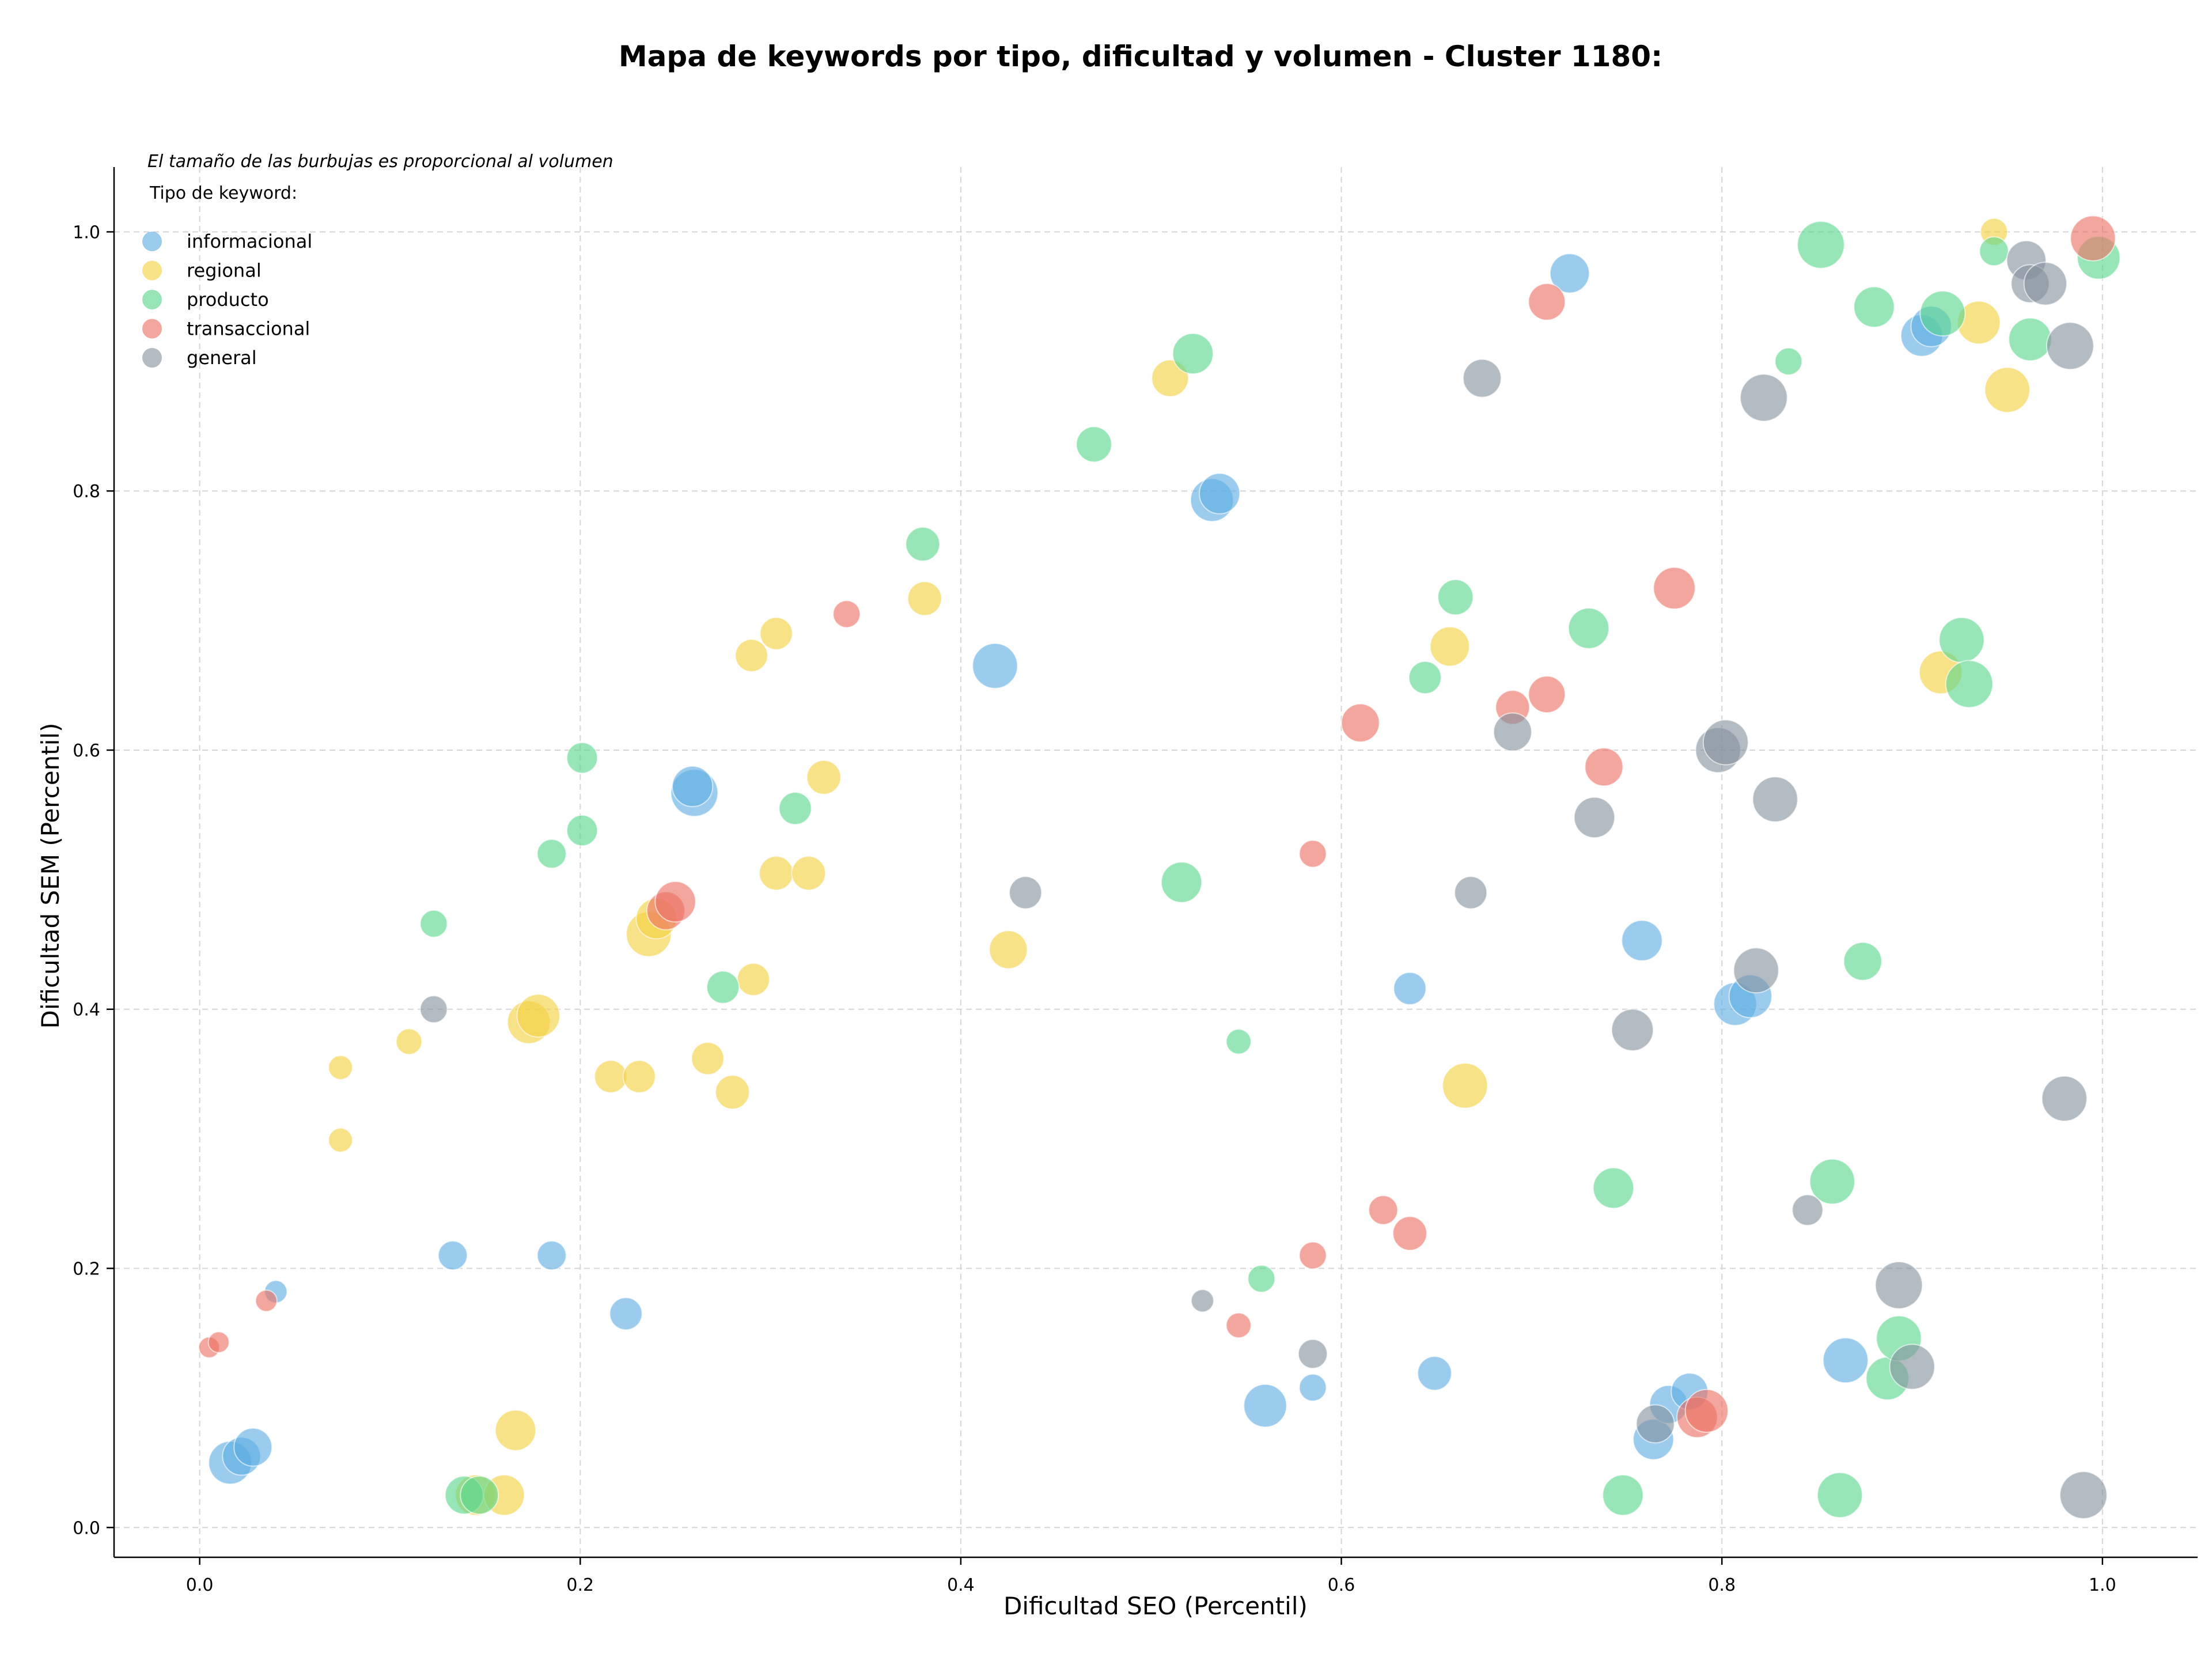 The image size is (2212, 1661). What do you see at coordinates (223, 193) in the screenshot?
I see `legend-title: Tipo de keyword:` at bounding box center [223, 193].